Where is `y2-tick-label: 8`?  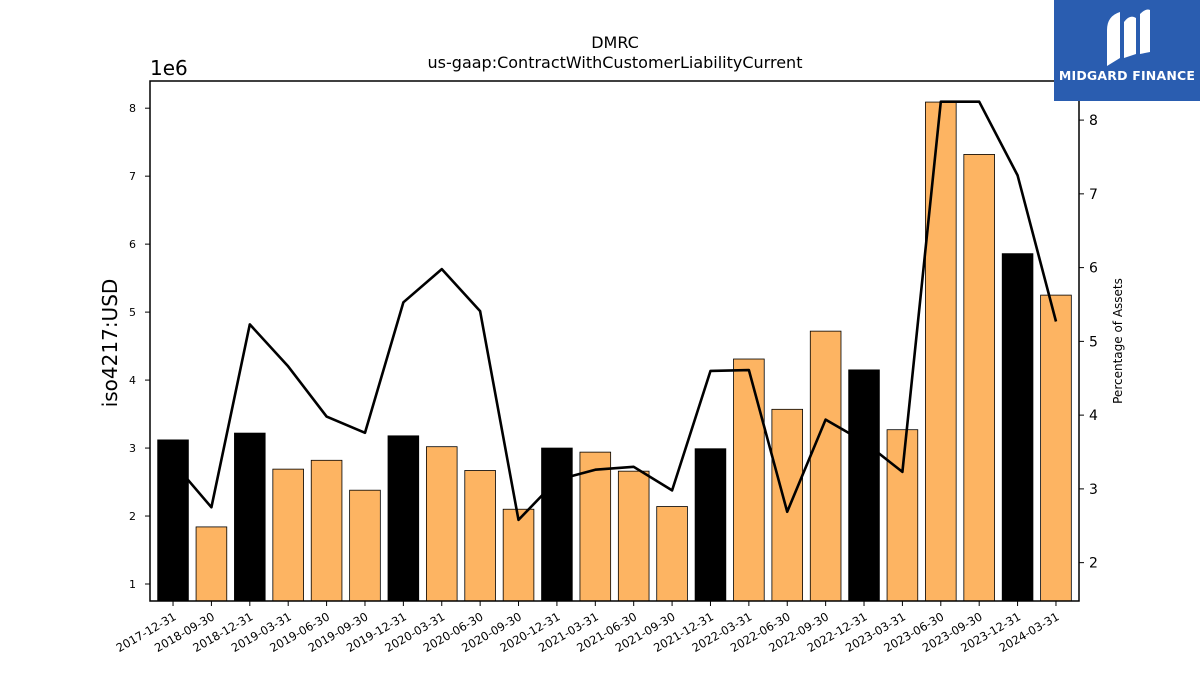
y2-tick-label: 8 is located at coordinates (1093, 121).